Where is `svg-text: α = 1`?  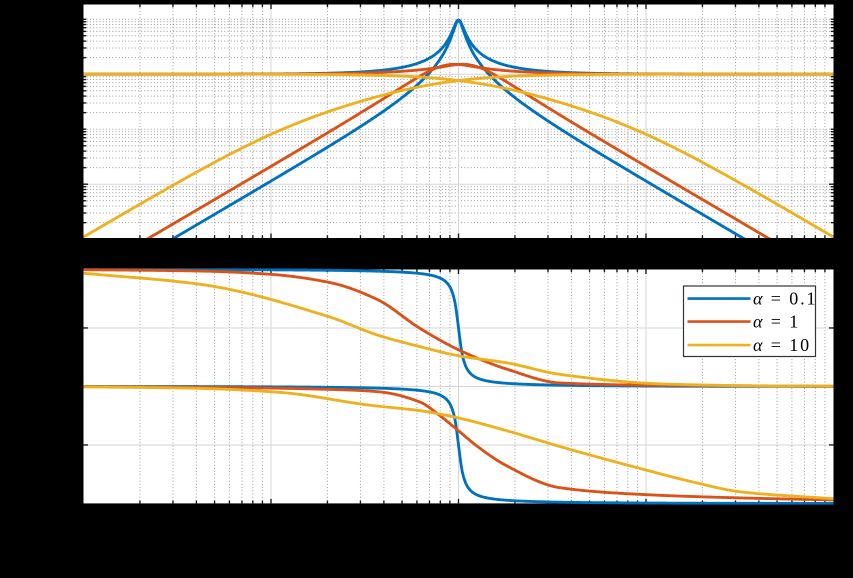
svg-text: α = 1 is located at coordinates (776, 322).